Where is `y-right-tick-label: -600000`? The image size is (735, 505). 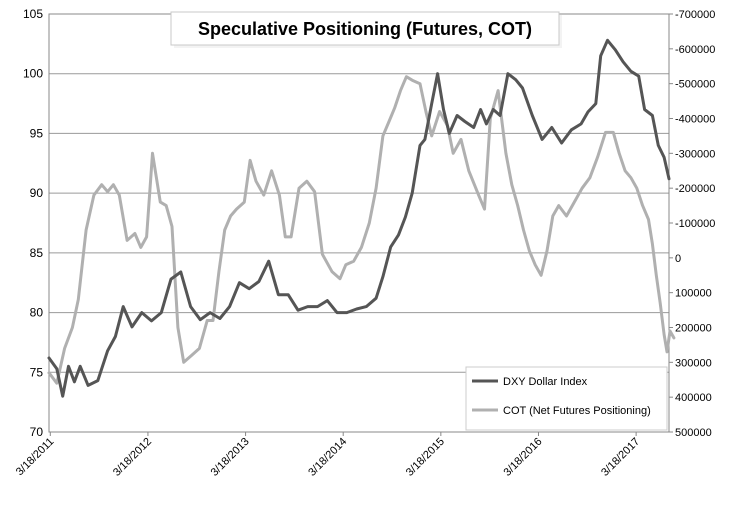 y-right-tick-label: -600000 is located at coordinates (695, 50).